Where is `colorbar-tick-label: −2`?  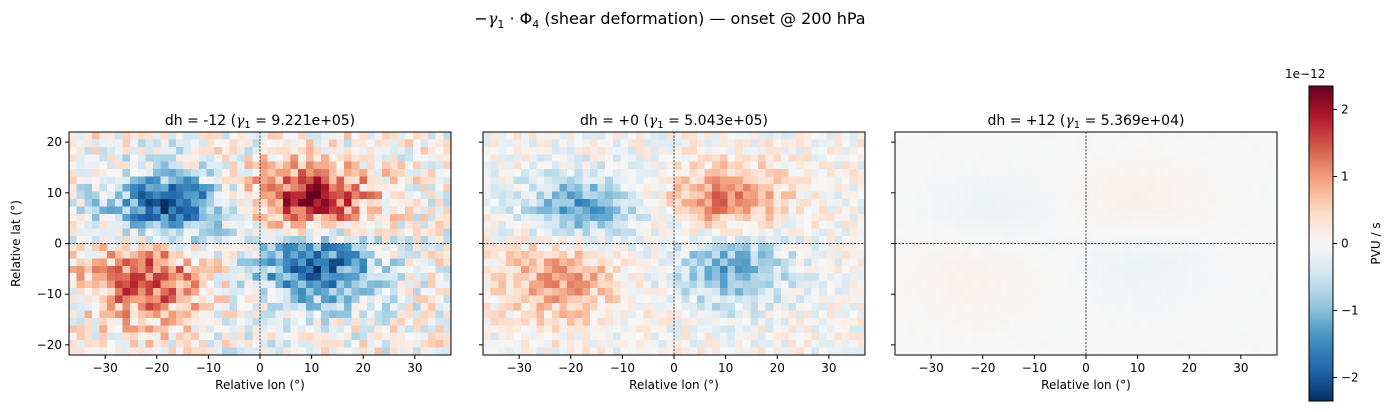 colorbar-tick-label: −2 is located at coordinates (1350, 378).